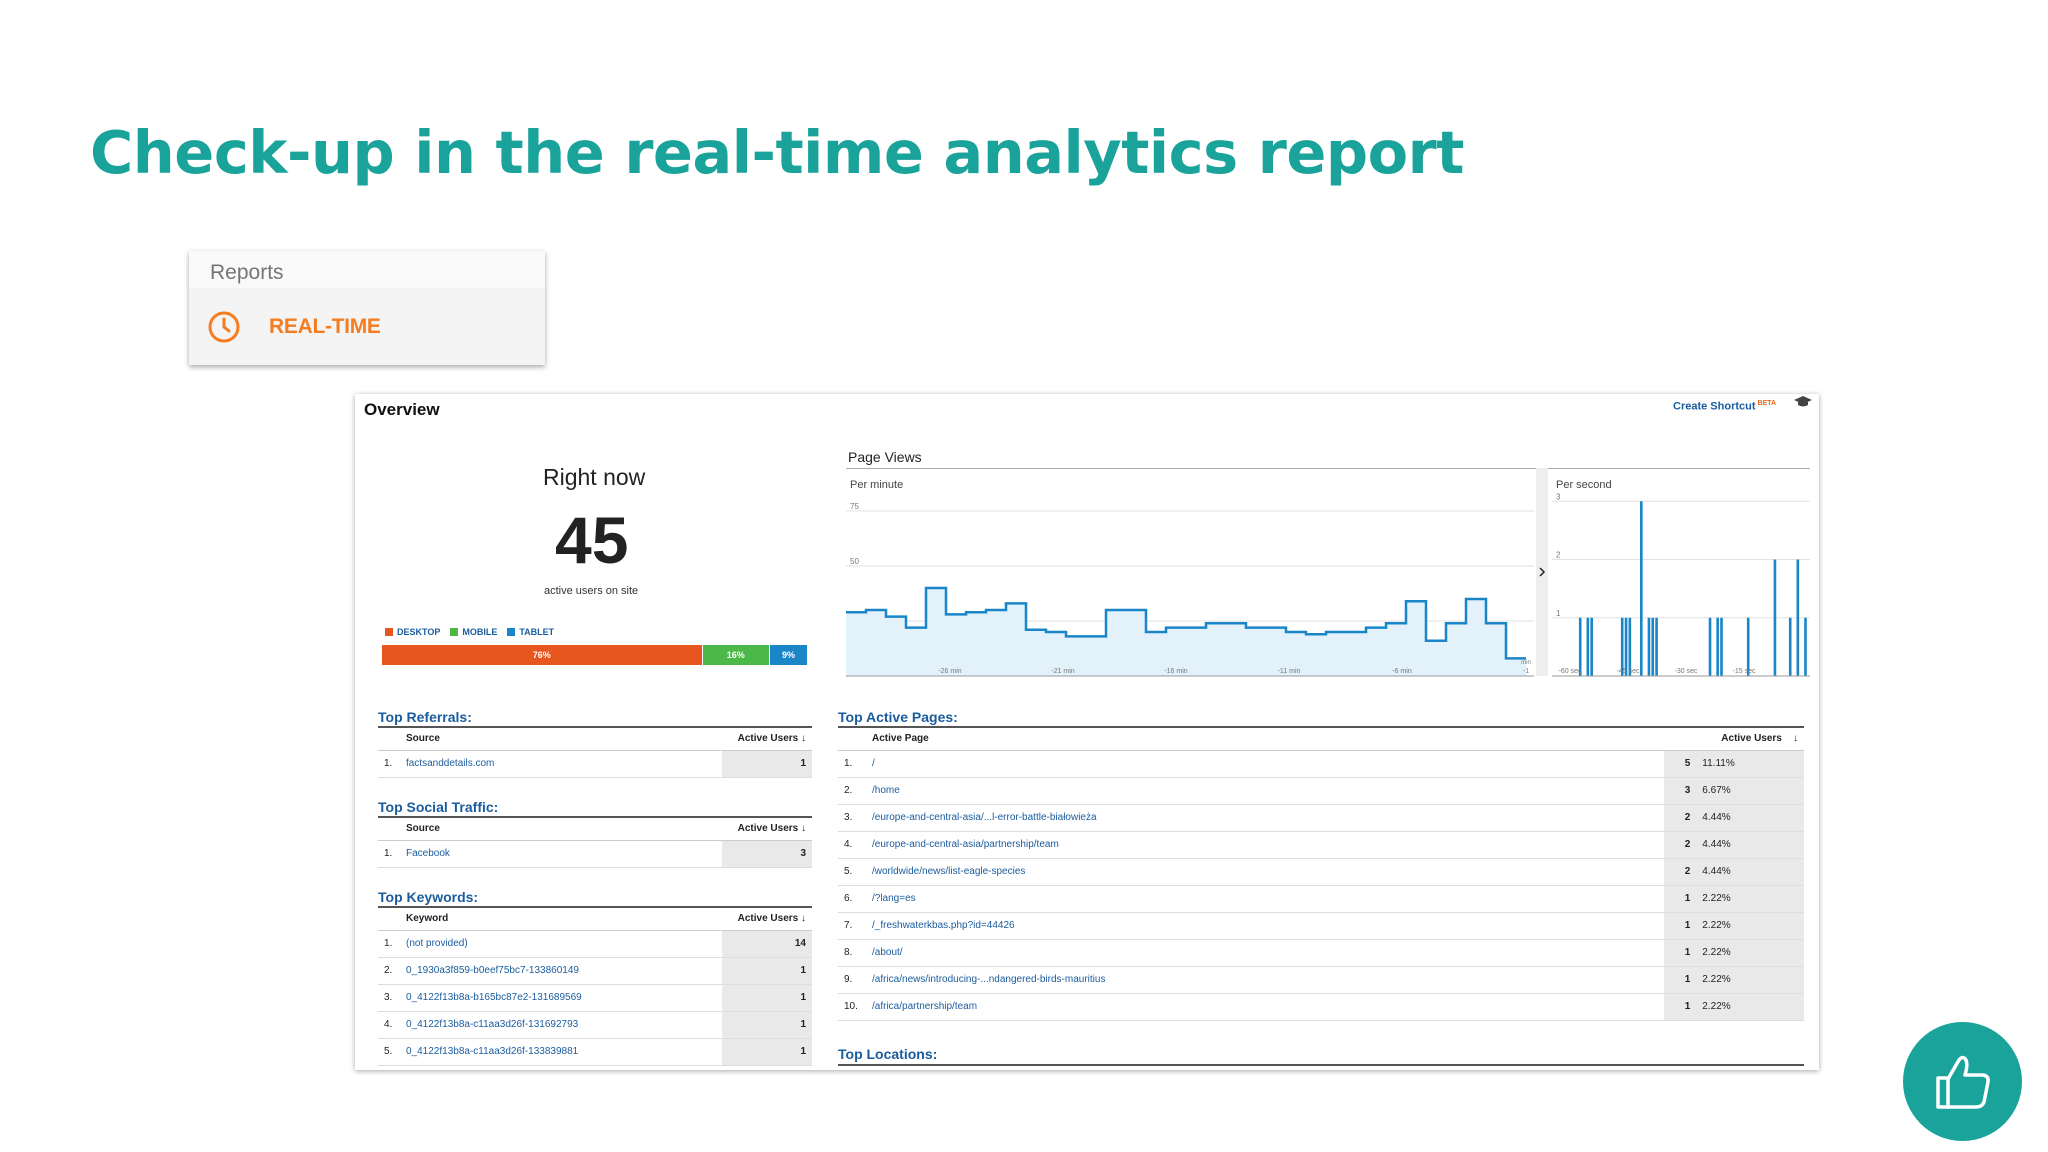  Describe the element at coordinates (852, 980) in the screenshot. I see `row-rank: 9.` at that location.